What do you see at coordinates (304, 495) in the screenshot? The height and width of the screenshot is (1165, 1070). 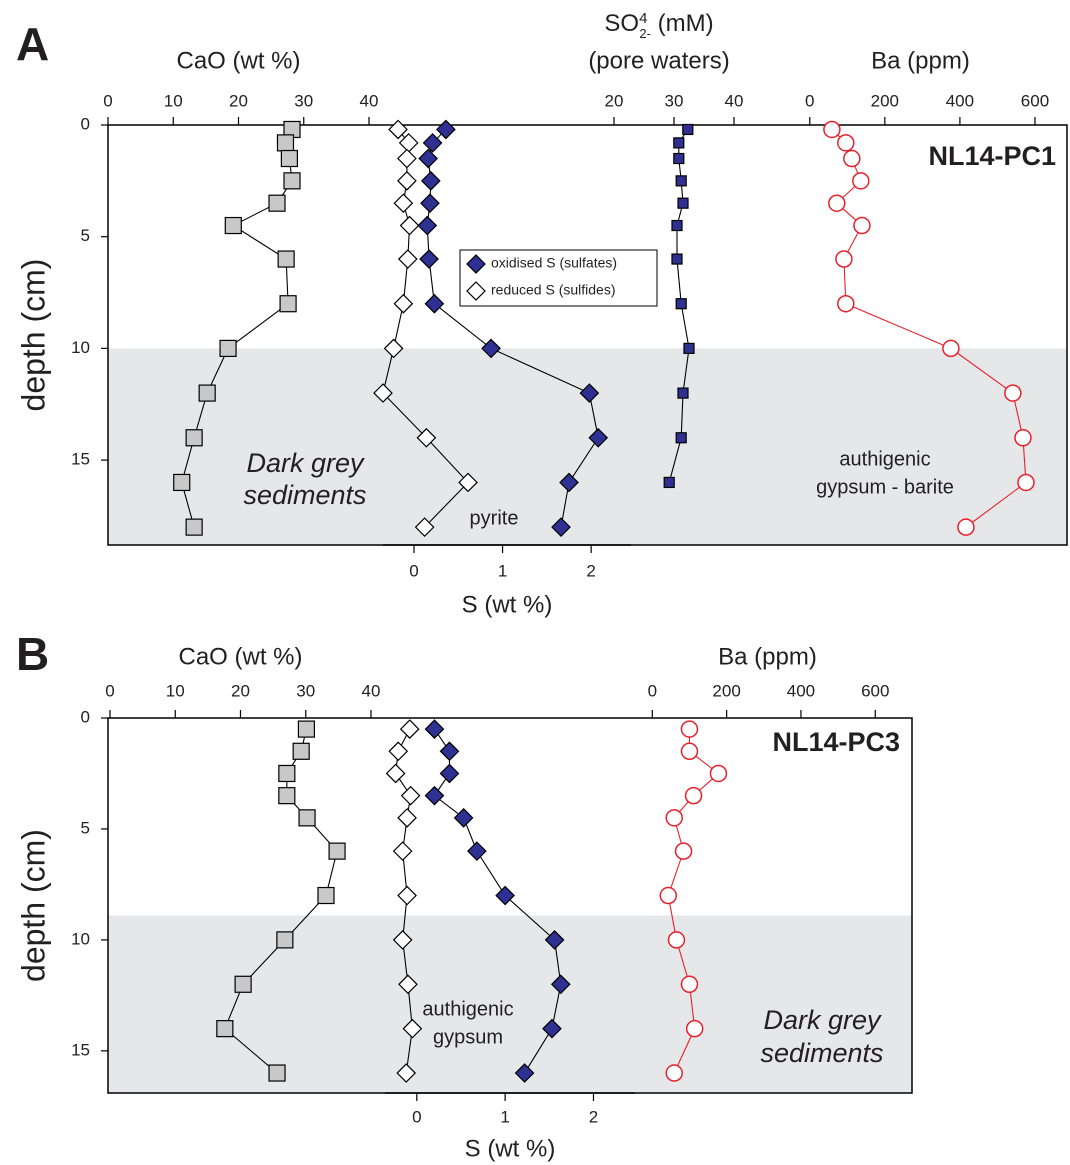 I see `annotation: sediments` at bounding box center [304, 495].